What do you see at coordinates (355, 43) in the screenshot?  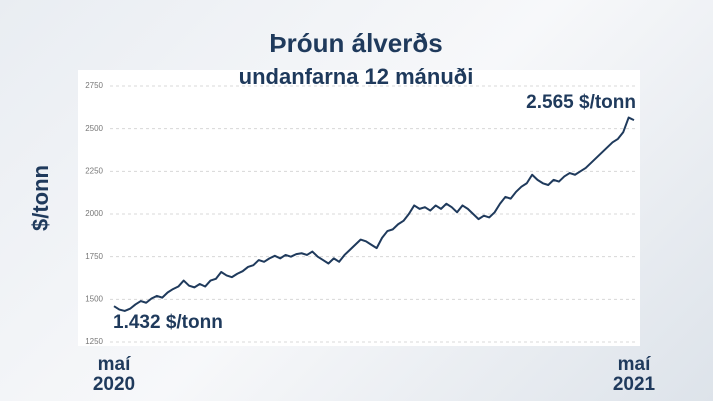 I see `chart-title: Þróun álverðs` at bounding box center [355, 43].